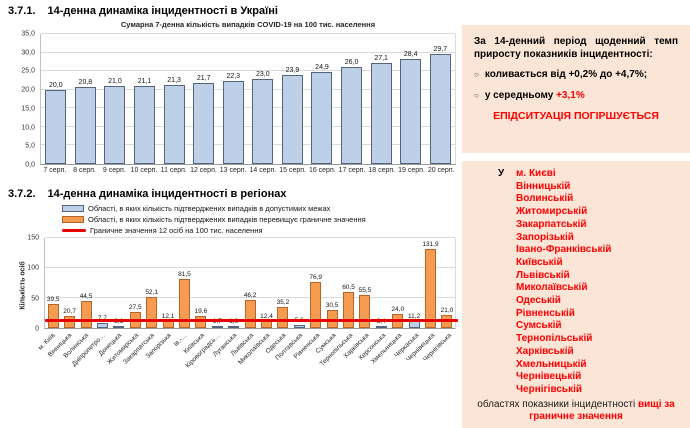  What do you see at coordinates (398, 309) in the screenshot?
I see `bar-value-label: 24,0` at bounding box center [398, 309].